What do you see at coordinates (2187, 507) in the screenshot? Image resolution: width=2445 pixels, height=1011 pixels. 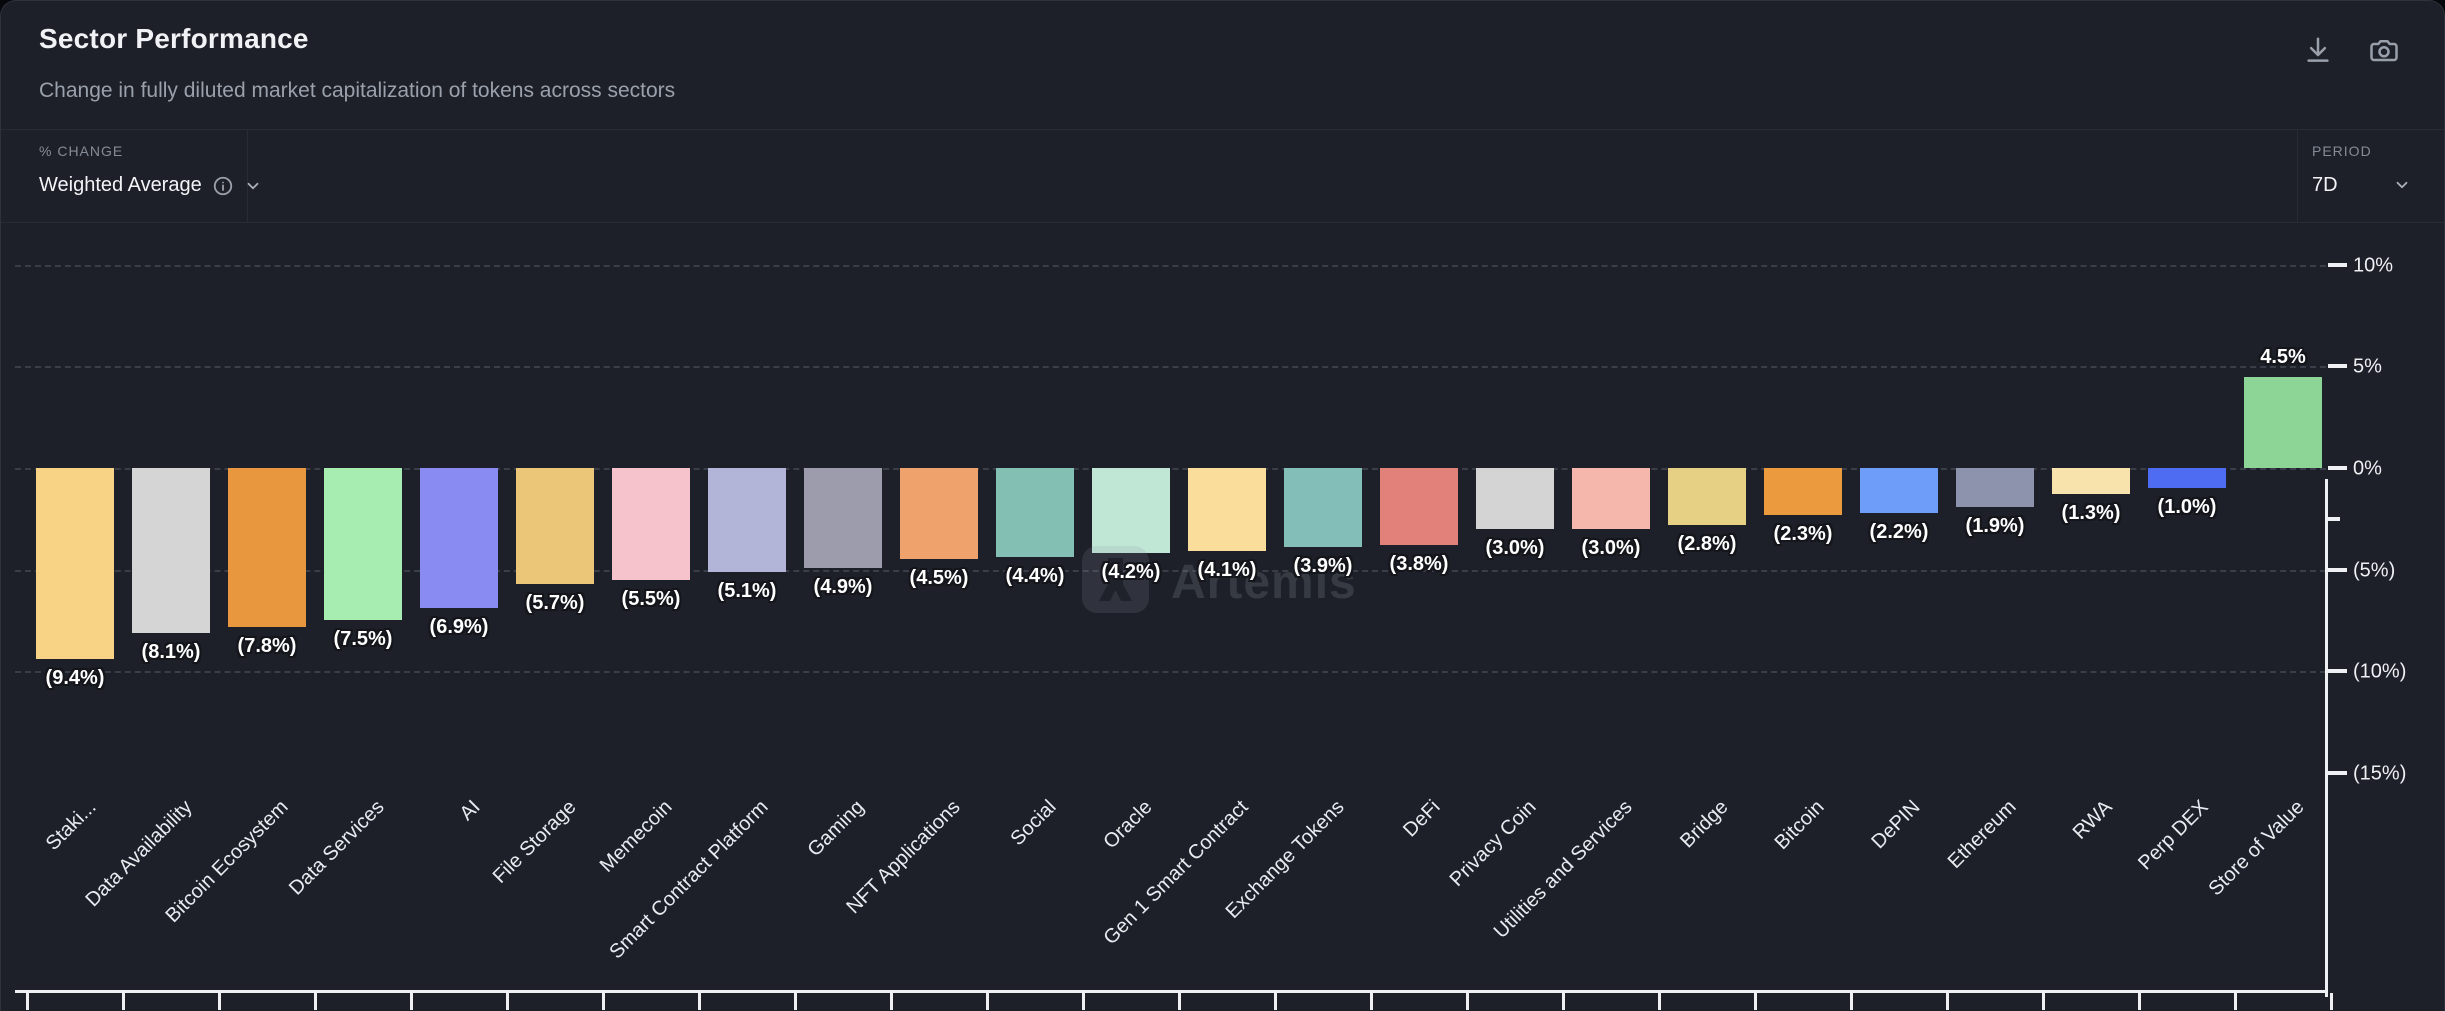 I see `bar-value-label: (1.0%)` at bounding box center [2187, 507].